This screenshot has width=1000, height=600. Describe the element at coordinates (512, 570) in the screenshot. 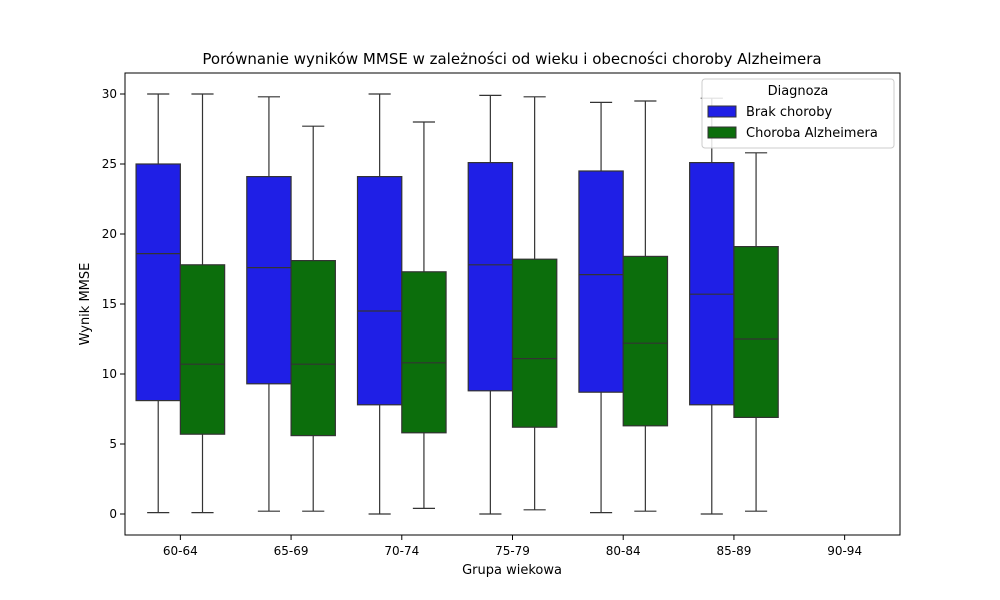

I see `x-axis-label: Grupa wiekowa` at that location.